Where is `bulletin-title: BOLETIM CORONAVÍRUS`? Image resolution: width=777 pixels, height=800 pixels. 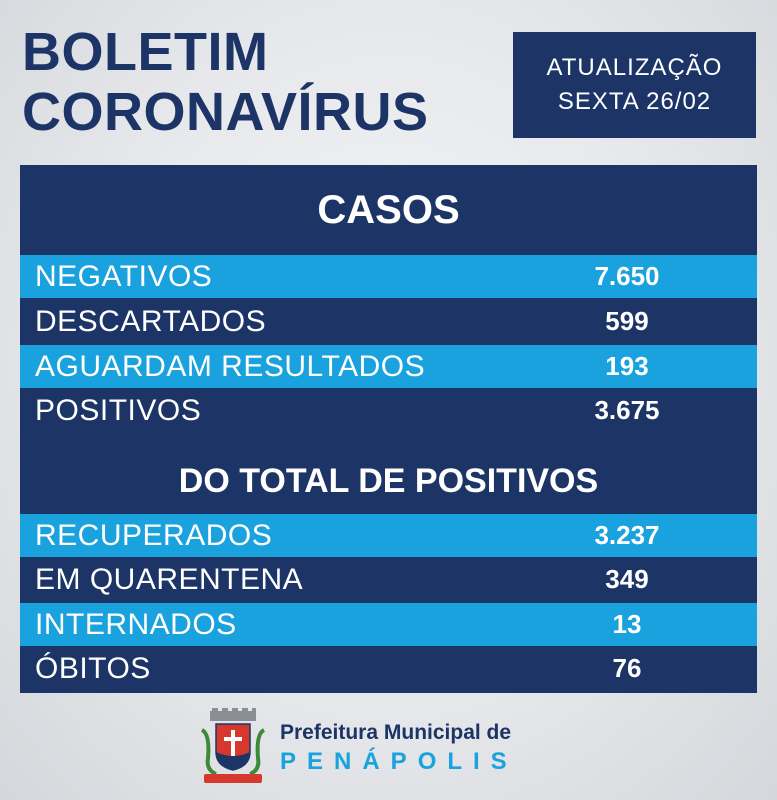
bulletin-title: BOLETIM CORONAVÍRUS is located at coordinates (225, 82).